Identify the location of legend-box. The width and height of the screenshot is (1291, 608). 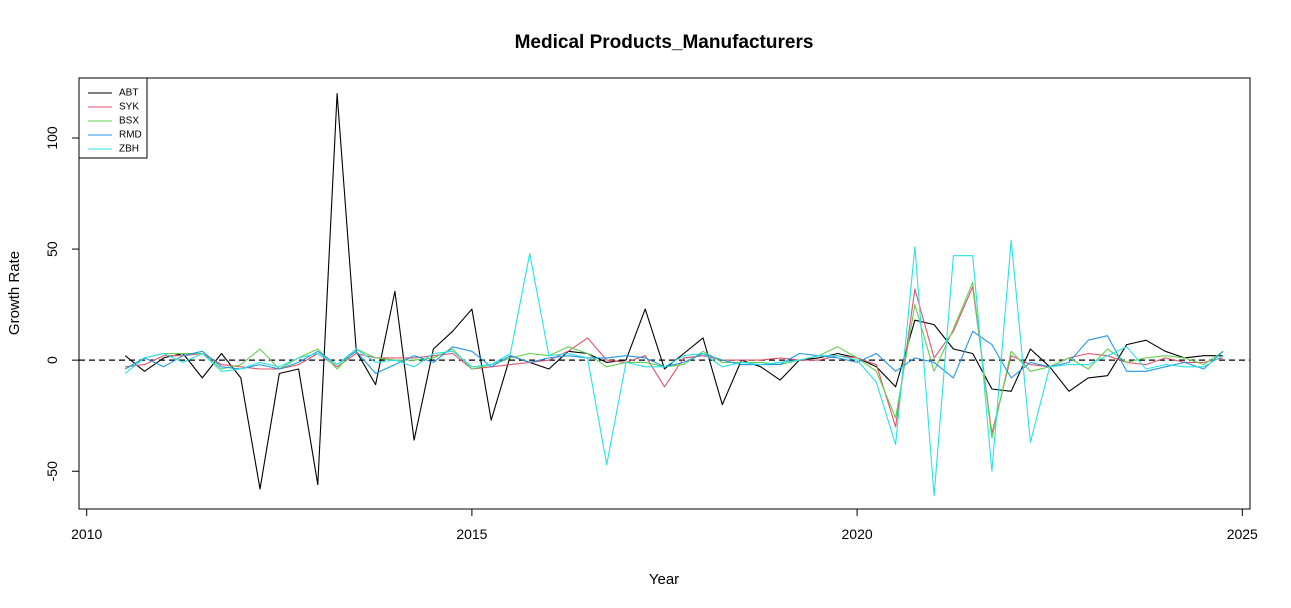
(113, 118).